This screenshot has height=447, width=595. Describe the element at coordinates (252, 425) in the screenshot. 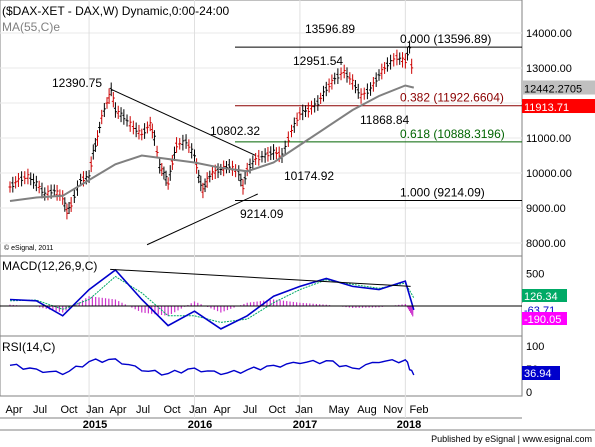

I see `x-axis-years: 2015 2016 2017 2018` at that location.